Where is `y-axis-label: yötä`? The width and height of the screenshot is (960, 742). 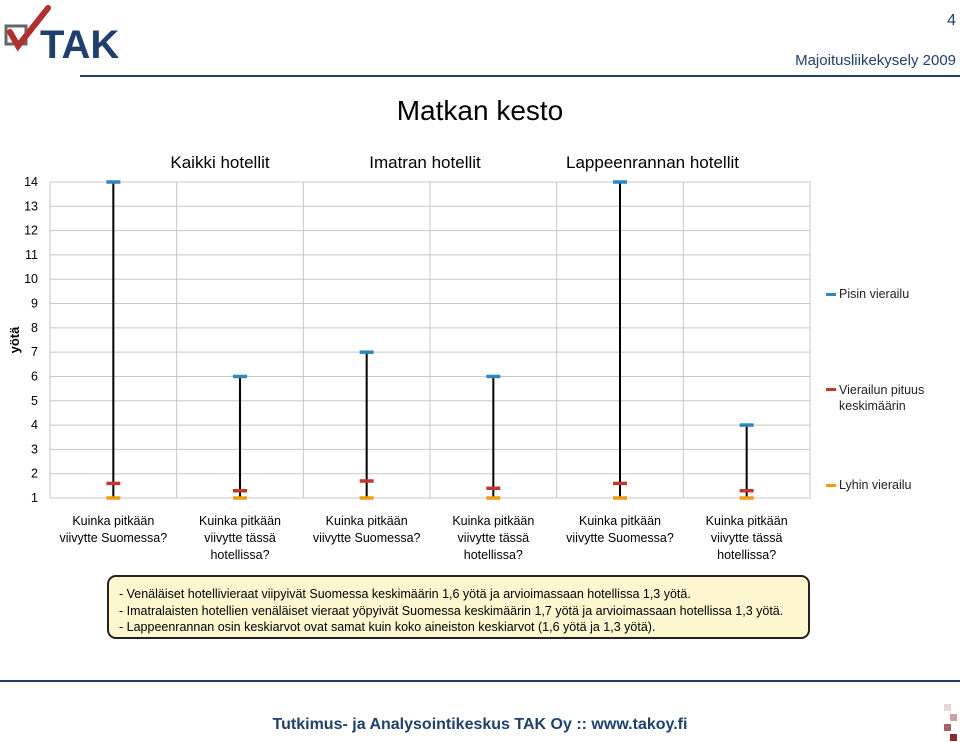
y-axis-label: yötä is located at coordinates (14, 340).